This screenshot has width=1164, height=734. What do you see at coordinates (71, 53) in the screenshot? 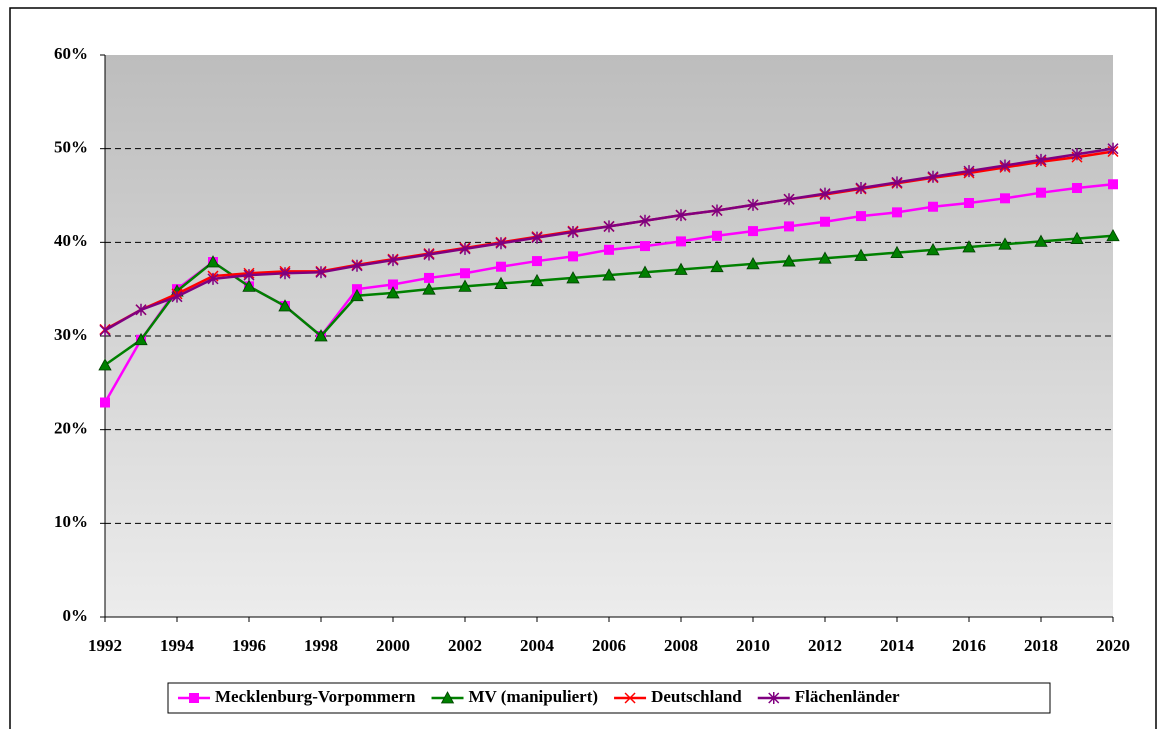
I see `y-tick-label: 60%` at bounding box center [71, 53].